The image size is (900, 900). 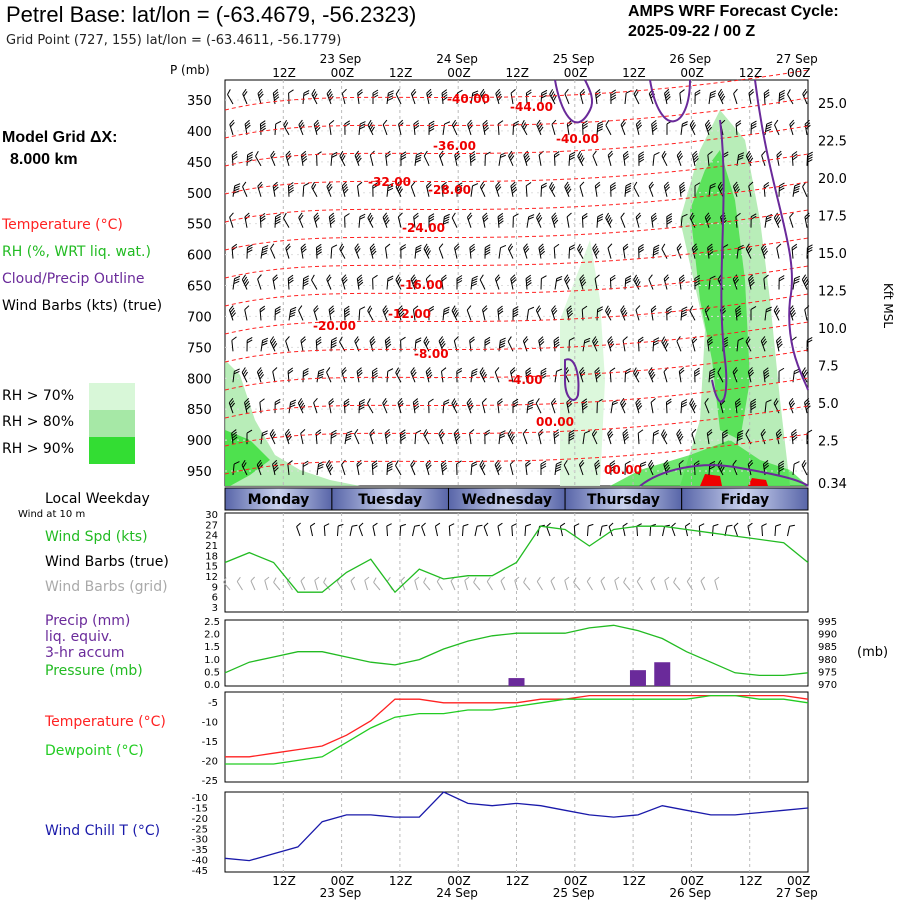 I want to click on legend-rh: RH (%, WRT liq. wat.), so click(x=76, y=252).